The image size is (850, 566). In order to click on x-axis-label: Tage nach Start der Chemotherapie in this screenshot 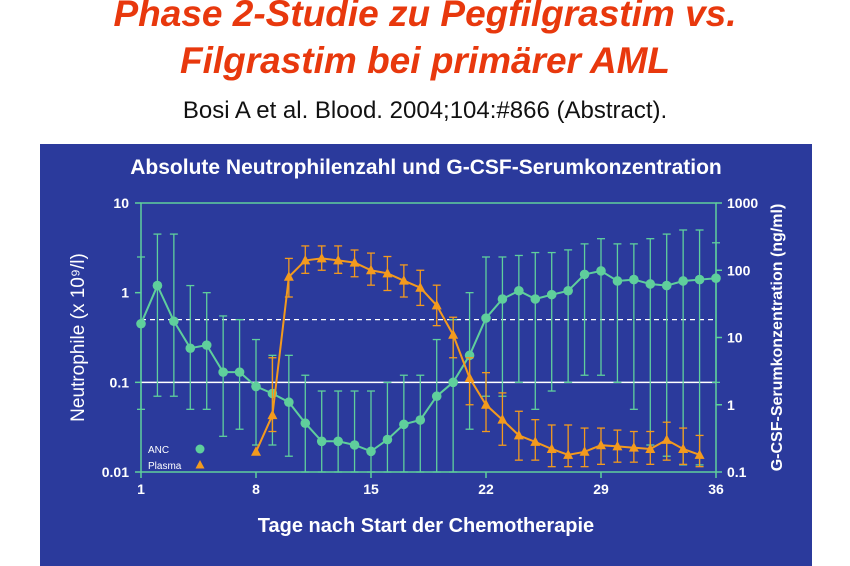, I will do `click(426, 526)`.